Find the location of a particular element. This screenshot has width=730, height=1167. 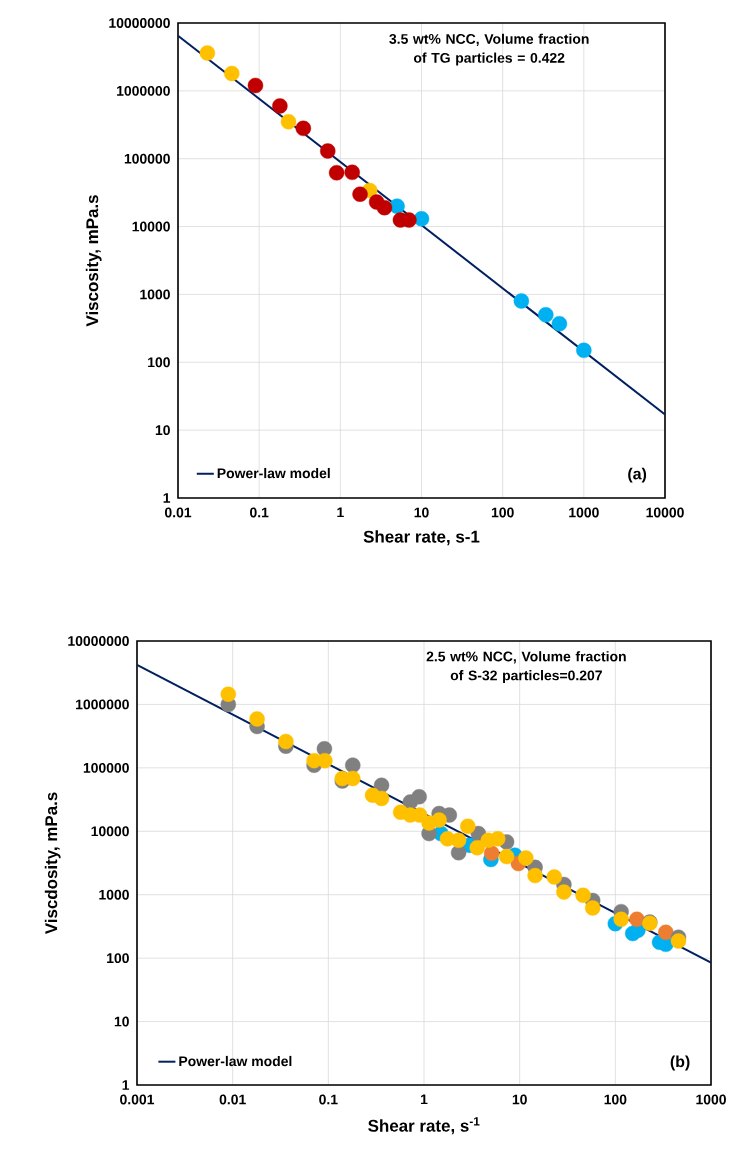

annotation: 2.5 wt% NCC, Volume fraction of S-32 particles=0.207 is located at coordinates (526, 667).